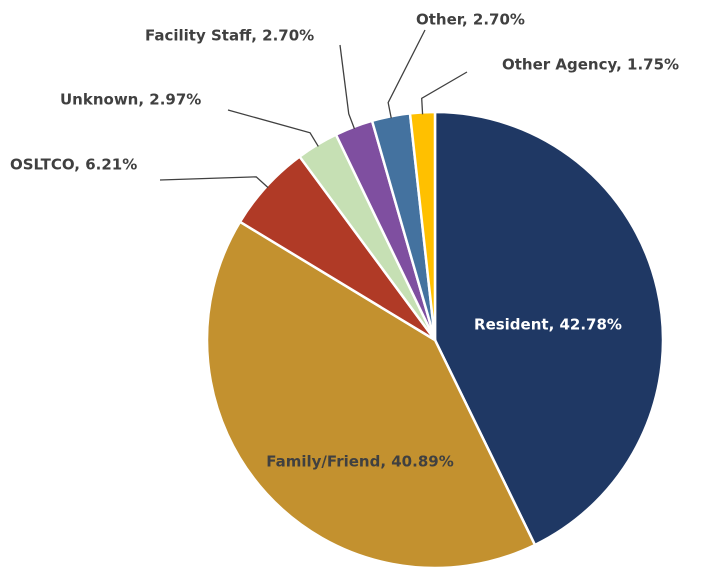 The image size is (715, 568). What do you see at coordinates (548, 325) in the screenshot?
I see `data-label: Resident, 42.78%` at bounding box center [548, 325].